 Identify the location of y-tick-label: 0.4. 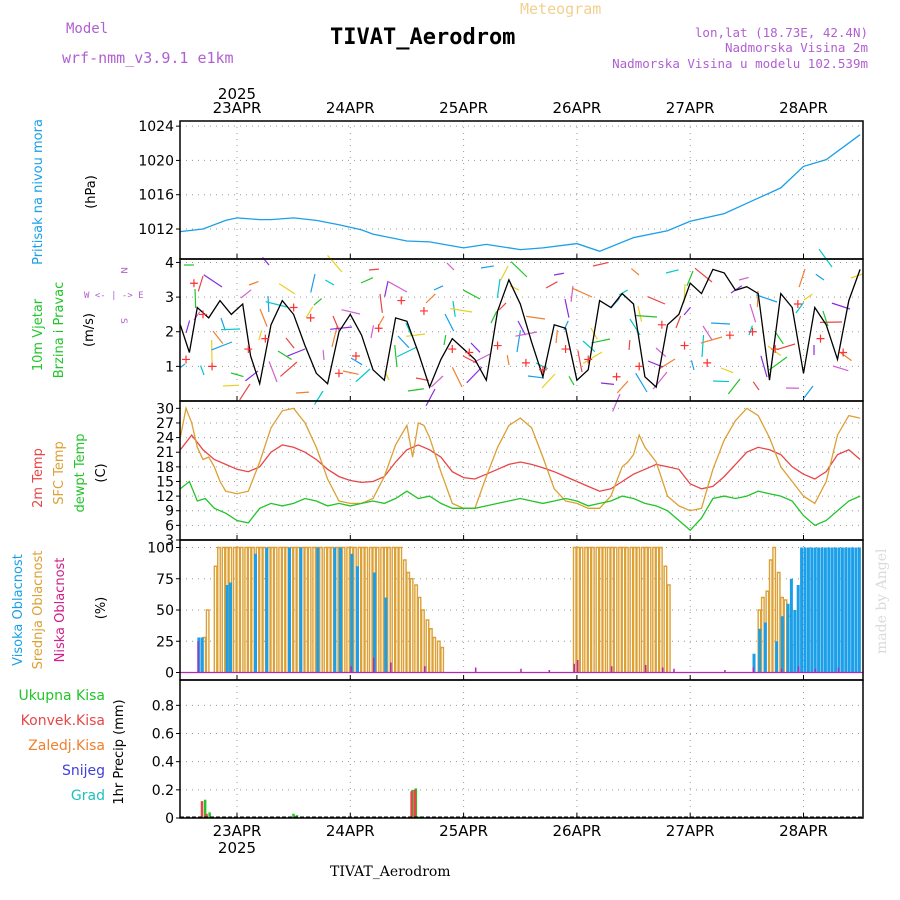
(163, 763).